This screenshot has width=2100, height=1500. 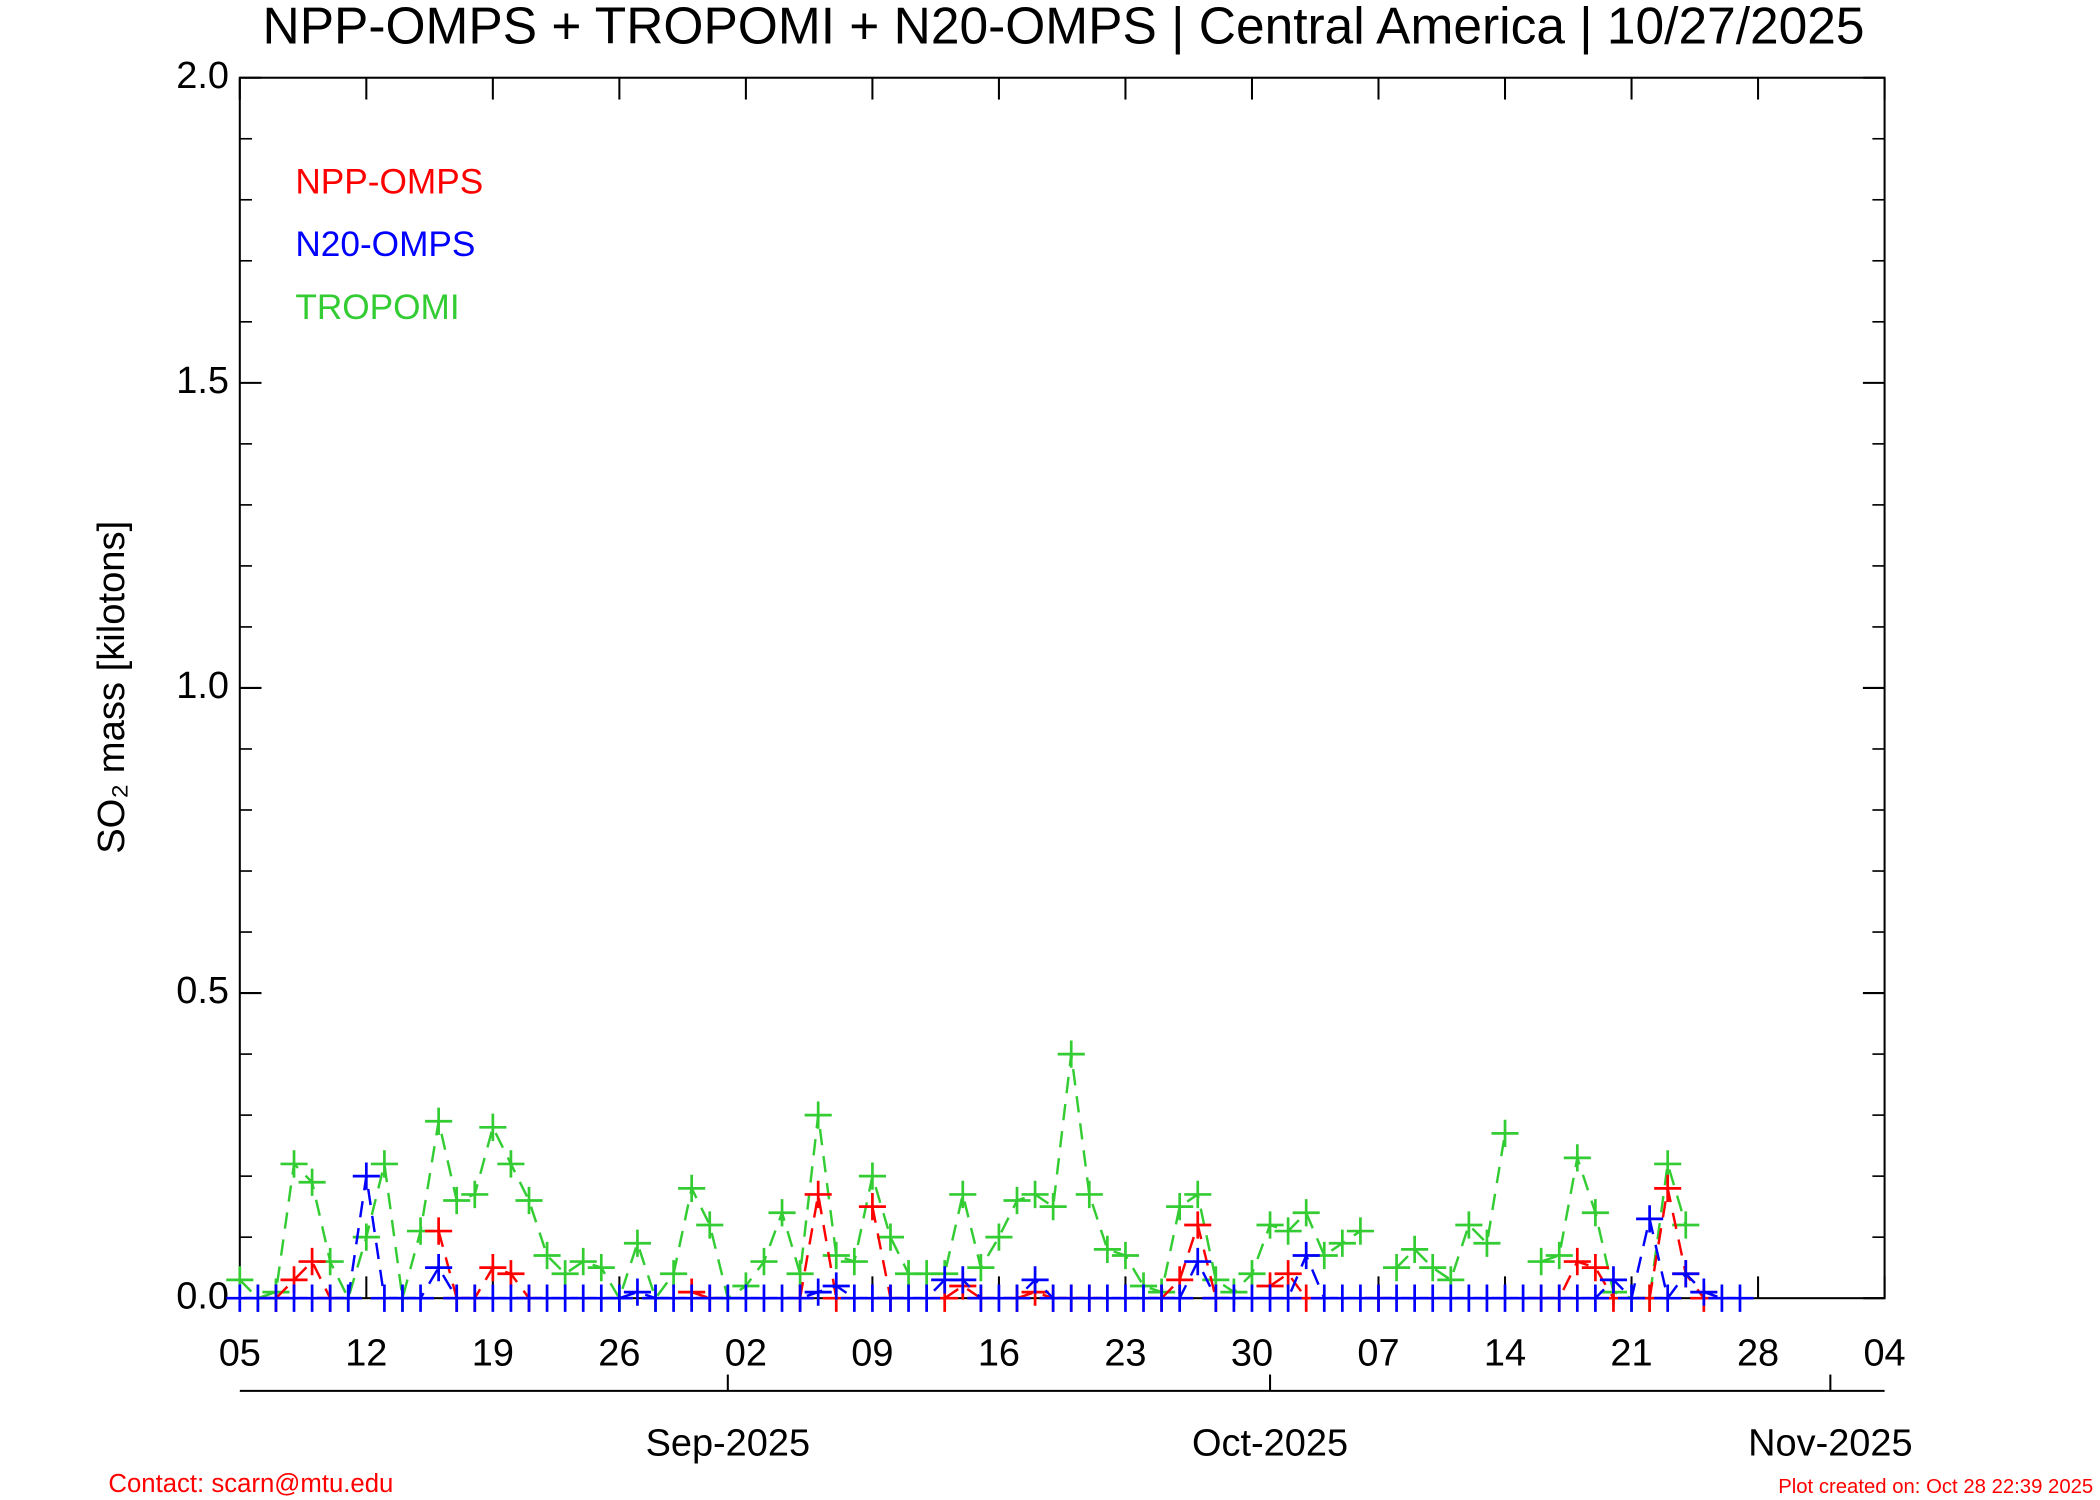 What do you see at coordinates (202, 381) in the screenshot?
I see `y-tick-label: 1.5` at bounding box center [202, 381].